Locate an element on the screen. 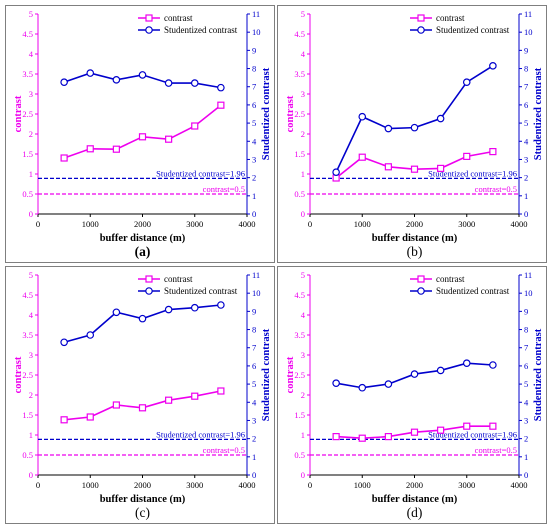  reference-line-label: Studentized contrast=1.96 is located at coordinates (200, 173).